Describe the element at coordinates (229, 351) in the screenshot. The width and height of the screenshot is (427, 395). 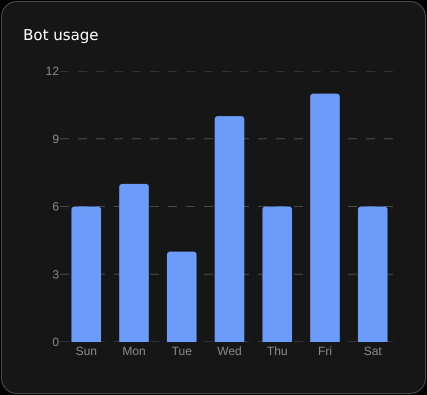
I see `x-tick-label: Wed` at that location.